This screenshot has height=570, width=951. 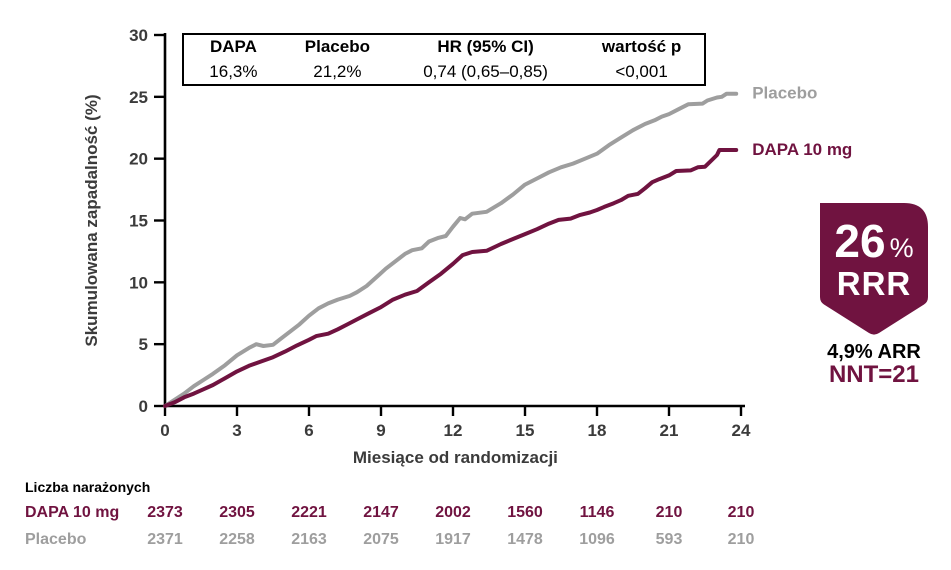 I want to click on risk-count: 1146, so click(x=597, y=512).